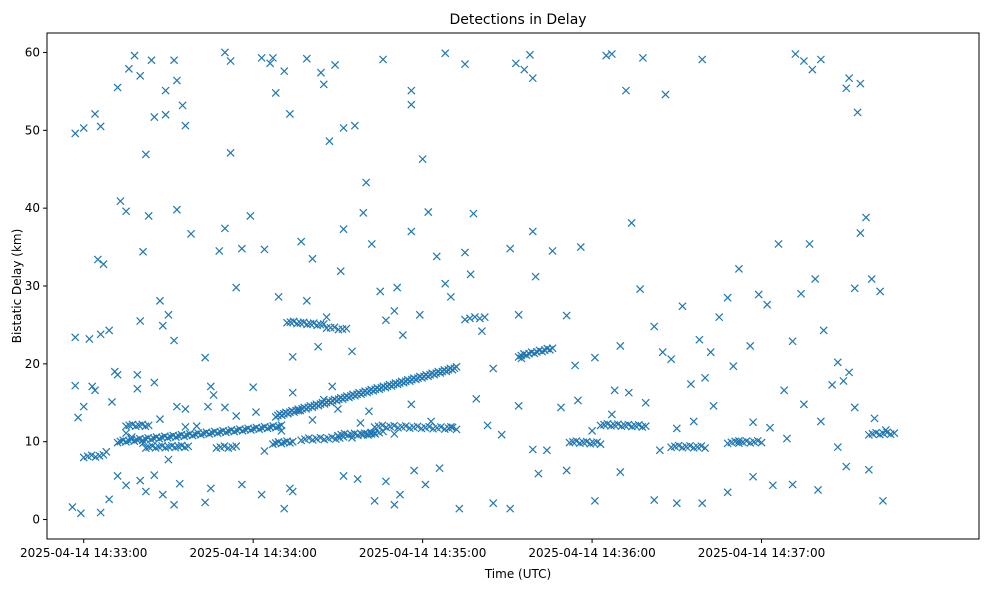  Describe the element at coordinates (517, 574) in the screenshot. I see `x-axis-label: Time (UTC)` at that location.